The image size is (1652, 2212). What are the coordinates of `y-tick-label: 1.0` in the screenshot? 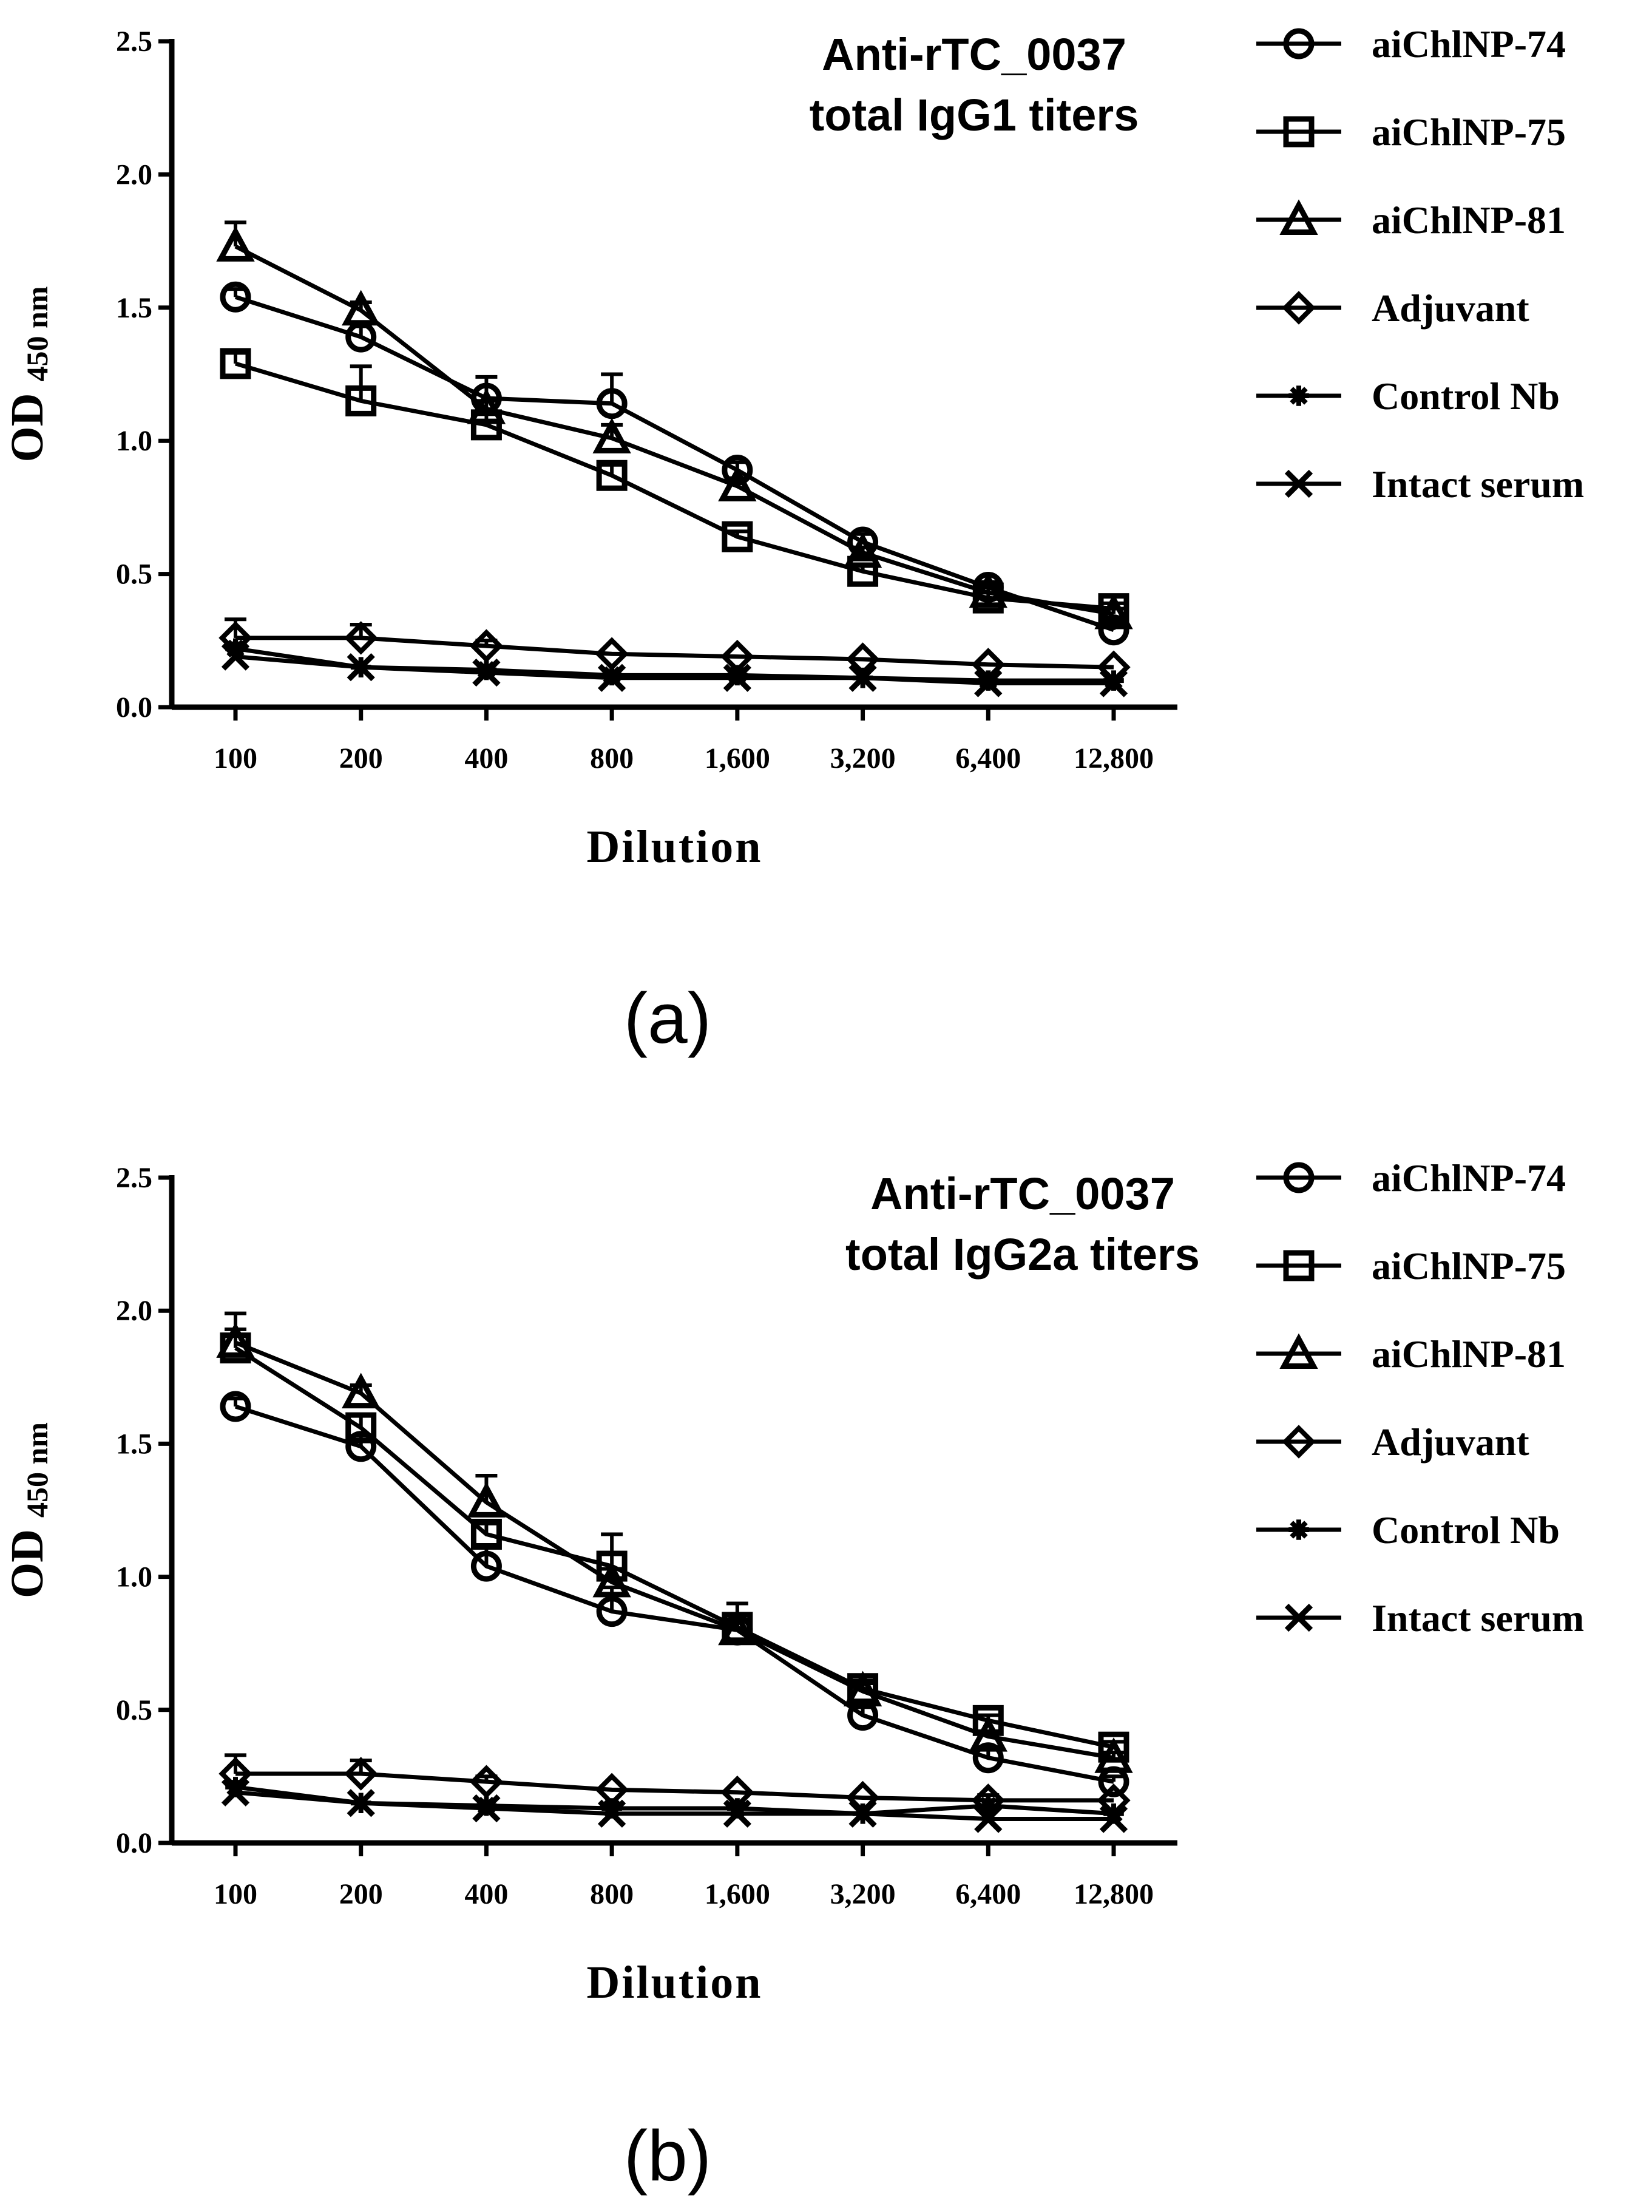 It's located at (134, 441).